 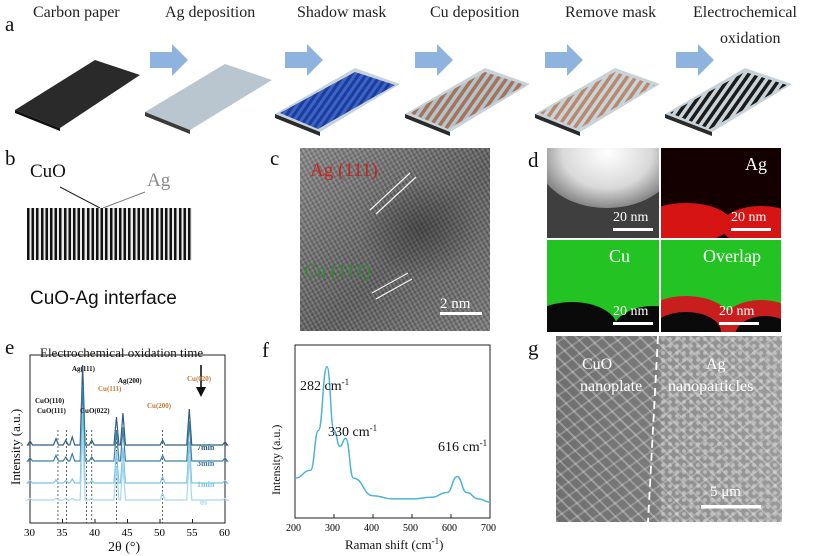 I want to click on step-shadow-mask-label: Shadow mask, so click(x=342, y=12).